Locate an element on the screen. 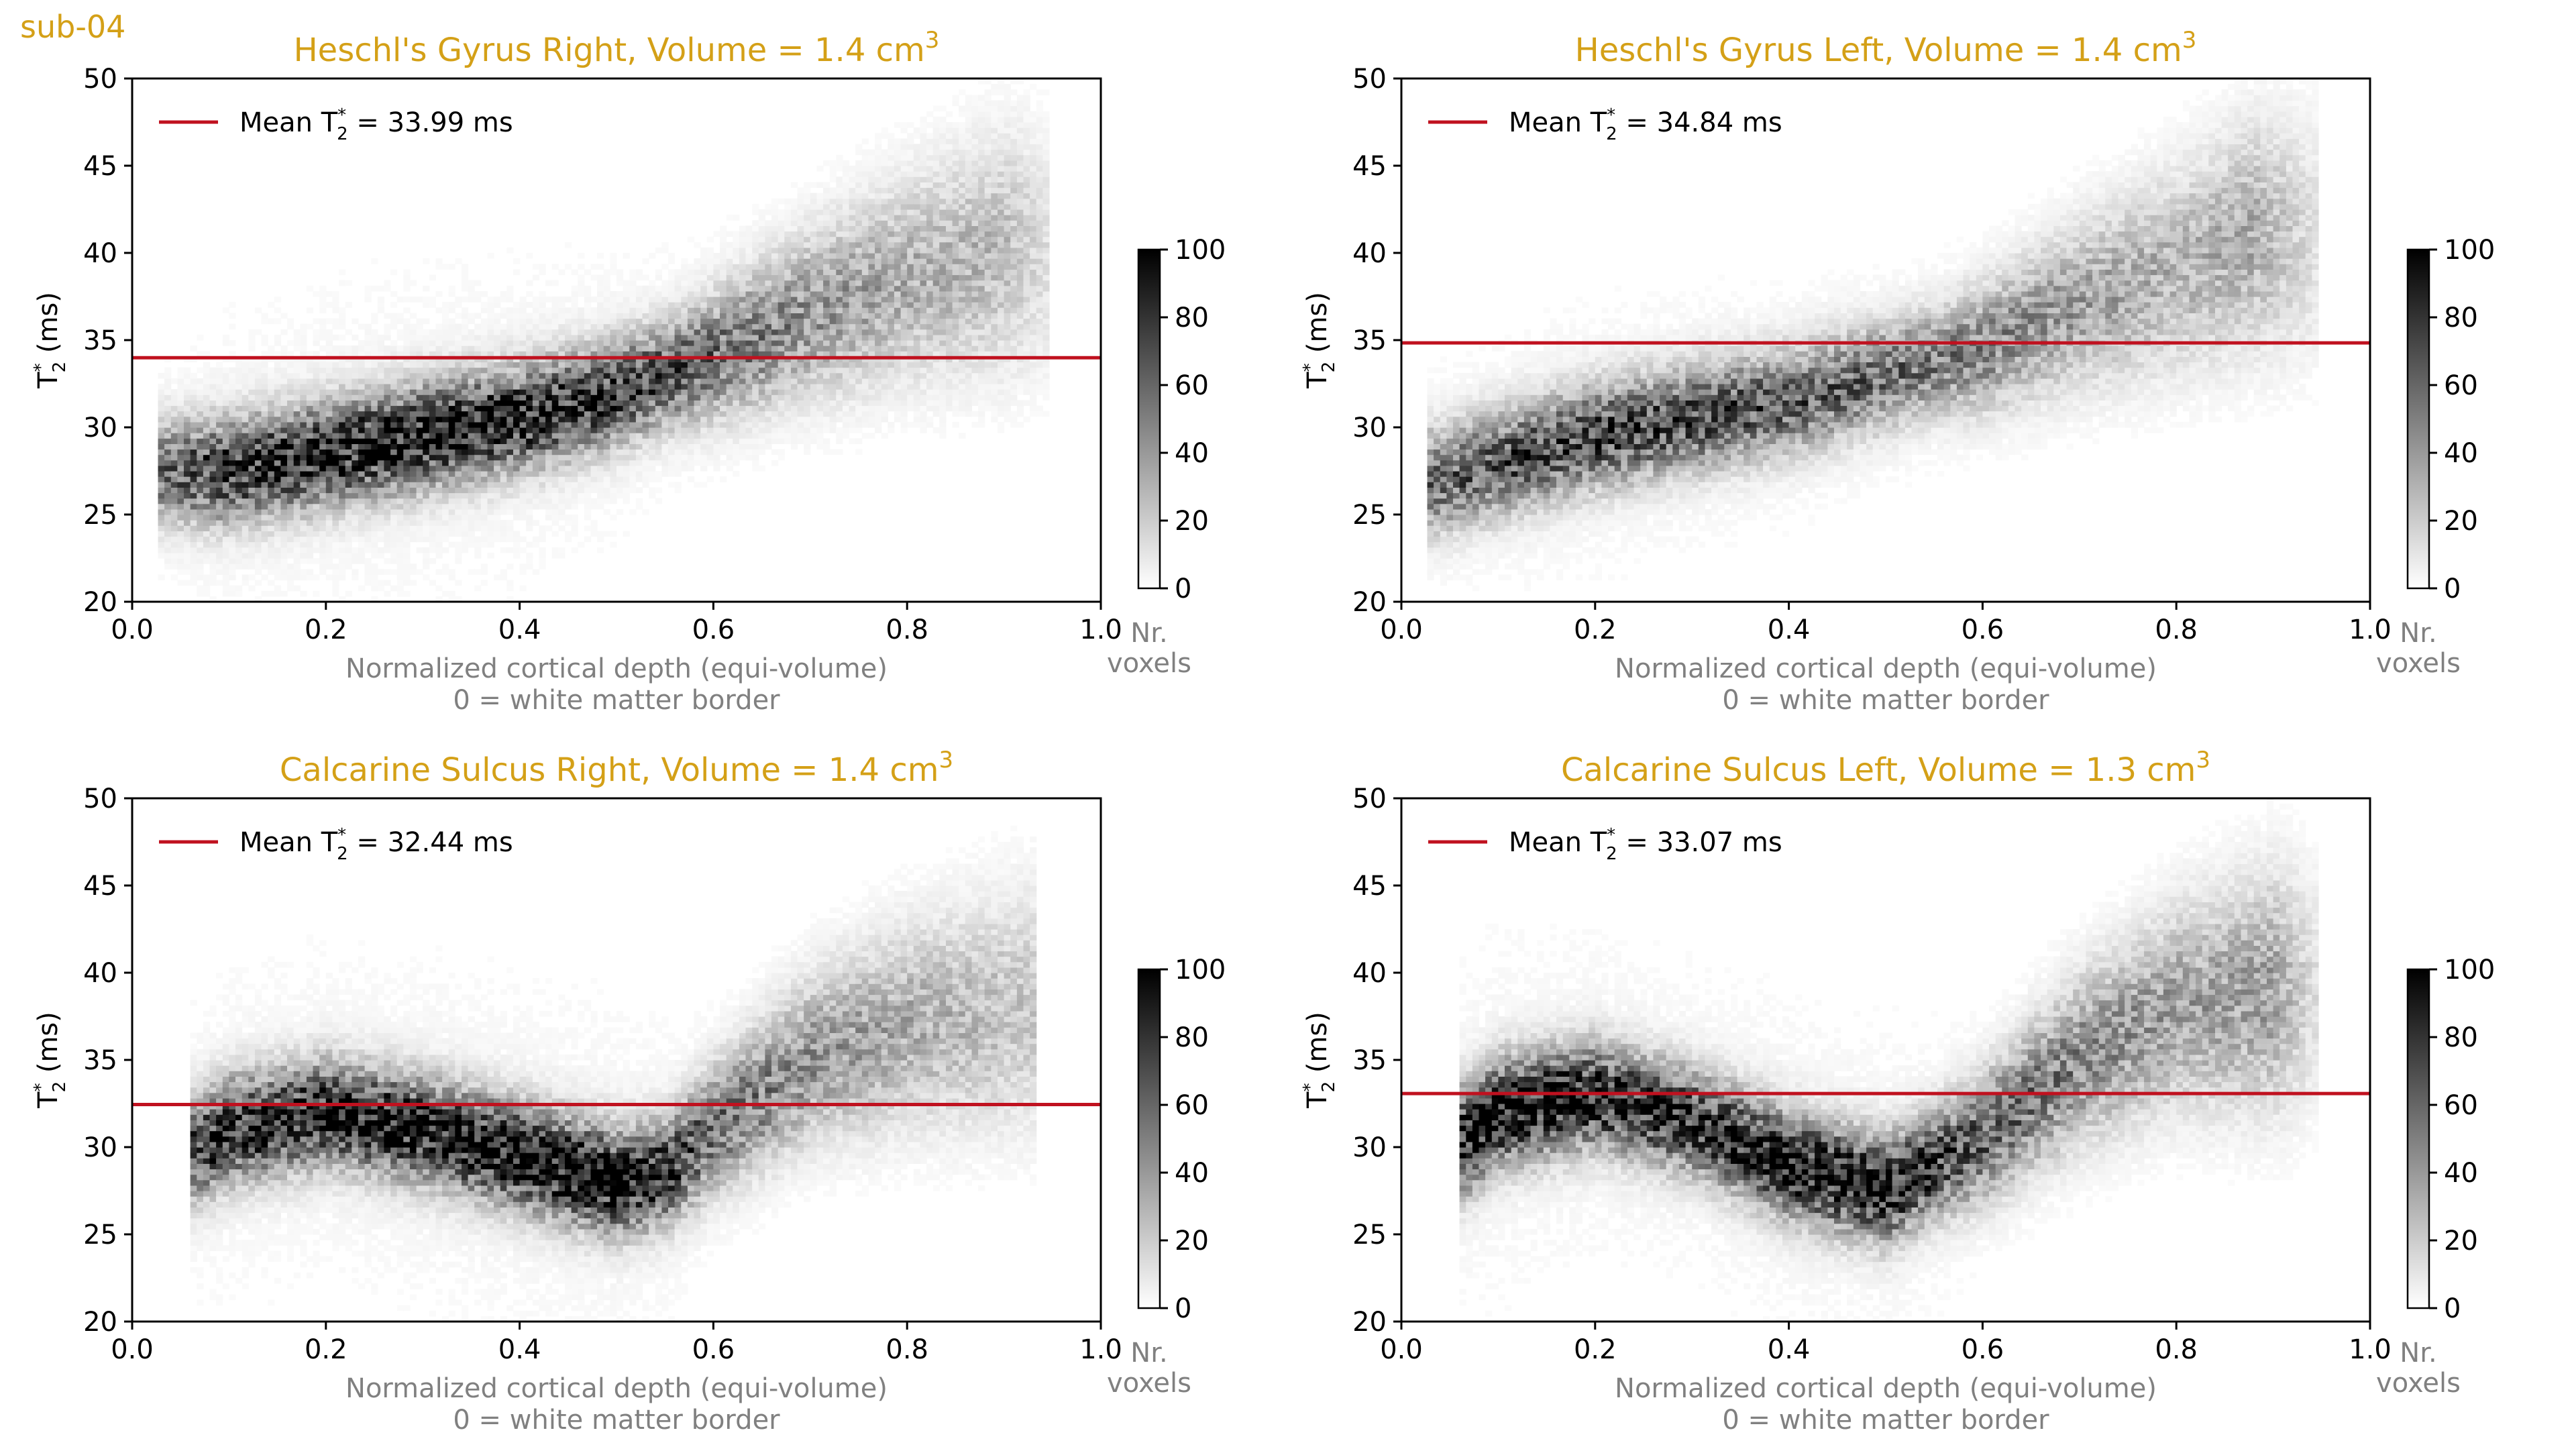 This screenshot has height=1449, width=2576. y-tick-label: 35 is located at coordinates (100, 1060).